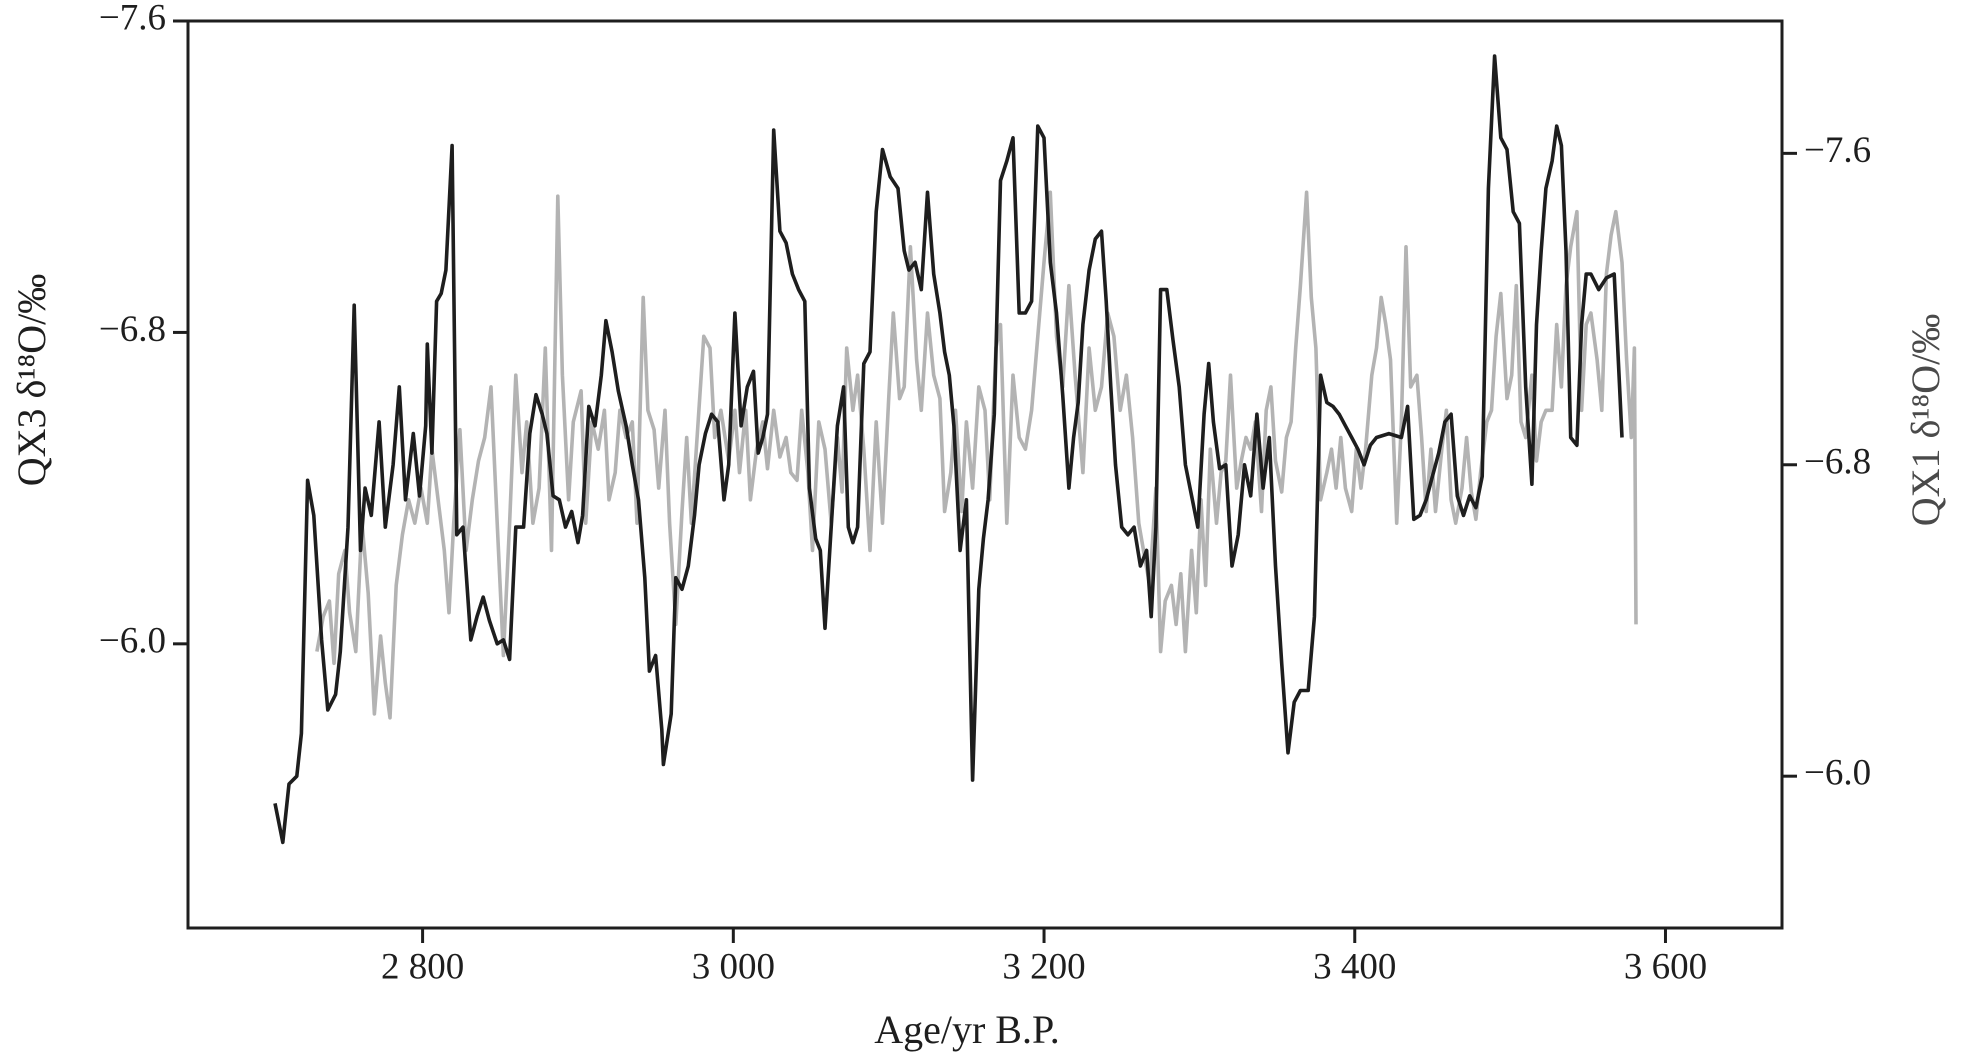 The image size is (1962, 1059). What do you see at coordinates (1837, 150) in the screenshot?
I see `y2-tick-label: −7.6` at bounding box center [1837, 150].